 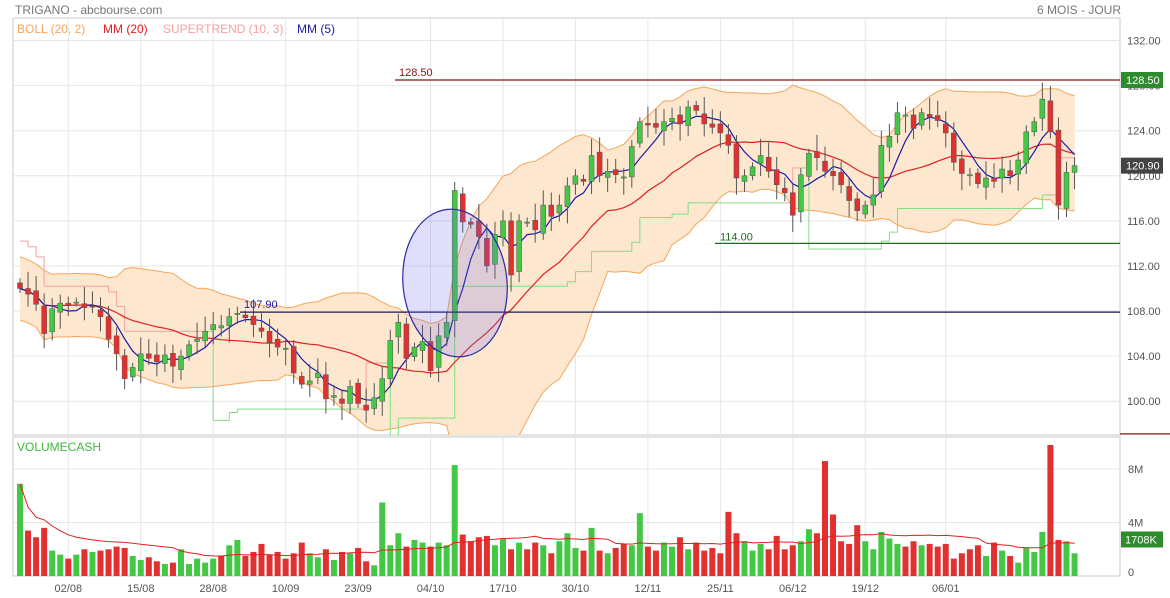 What do you see at coordinates (736, 237) in the screenshot?
I see `support-high-label: 114.00` at bounding box center [736, 237].